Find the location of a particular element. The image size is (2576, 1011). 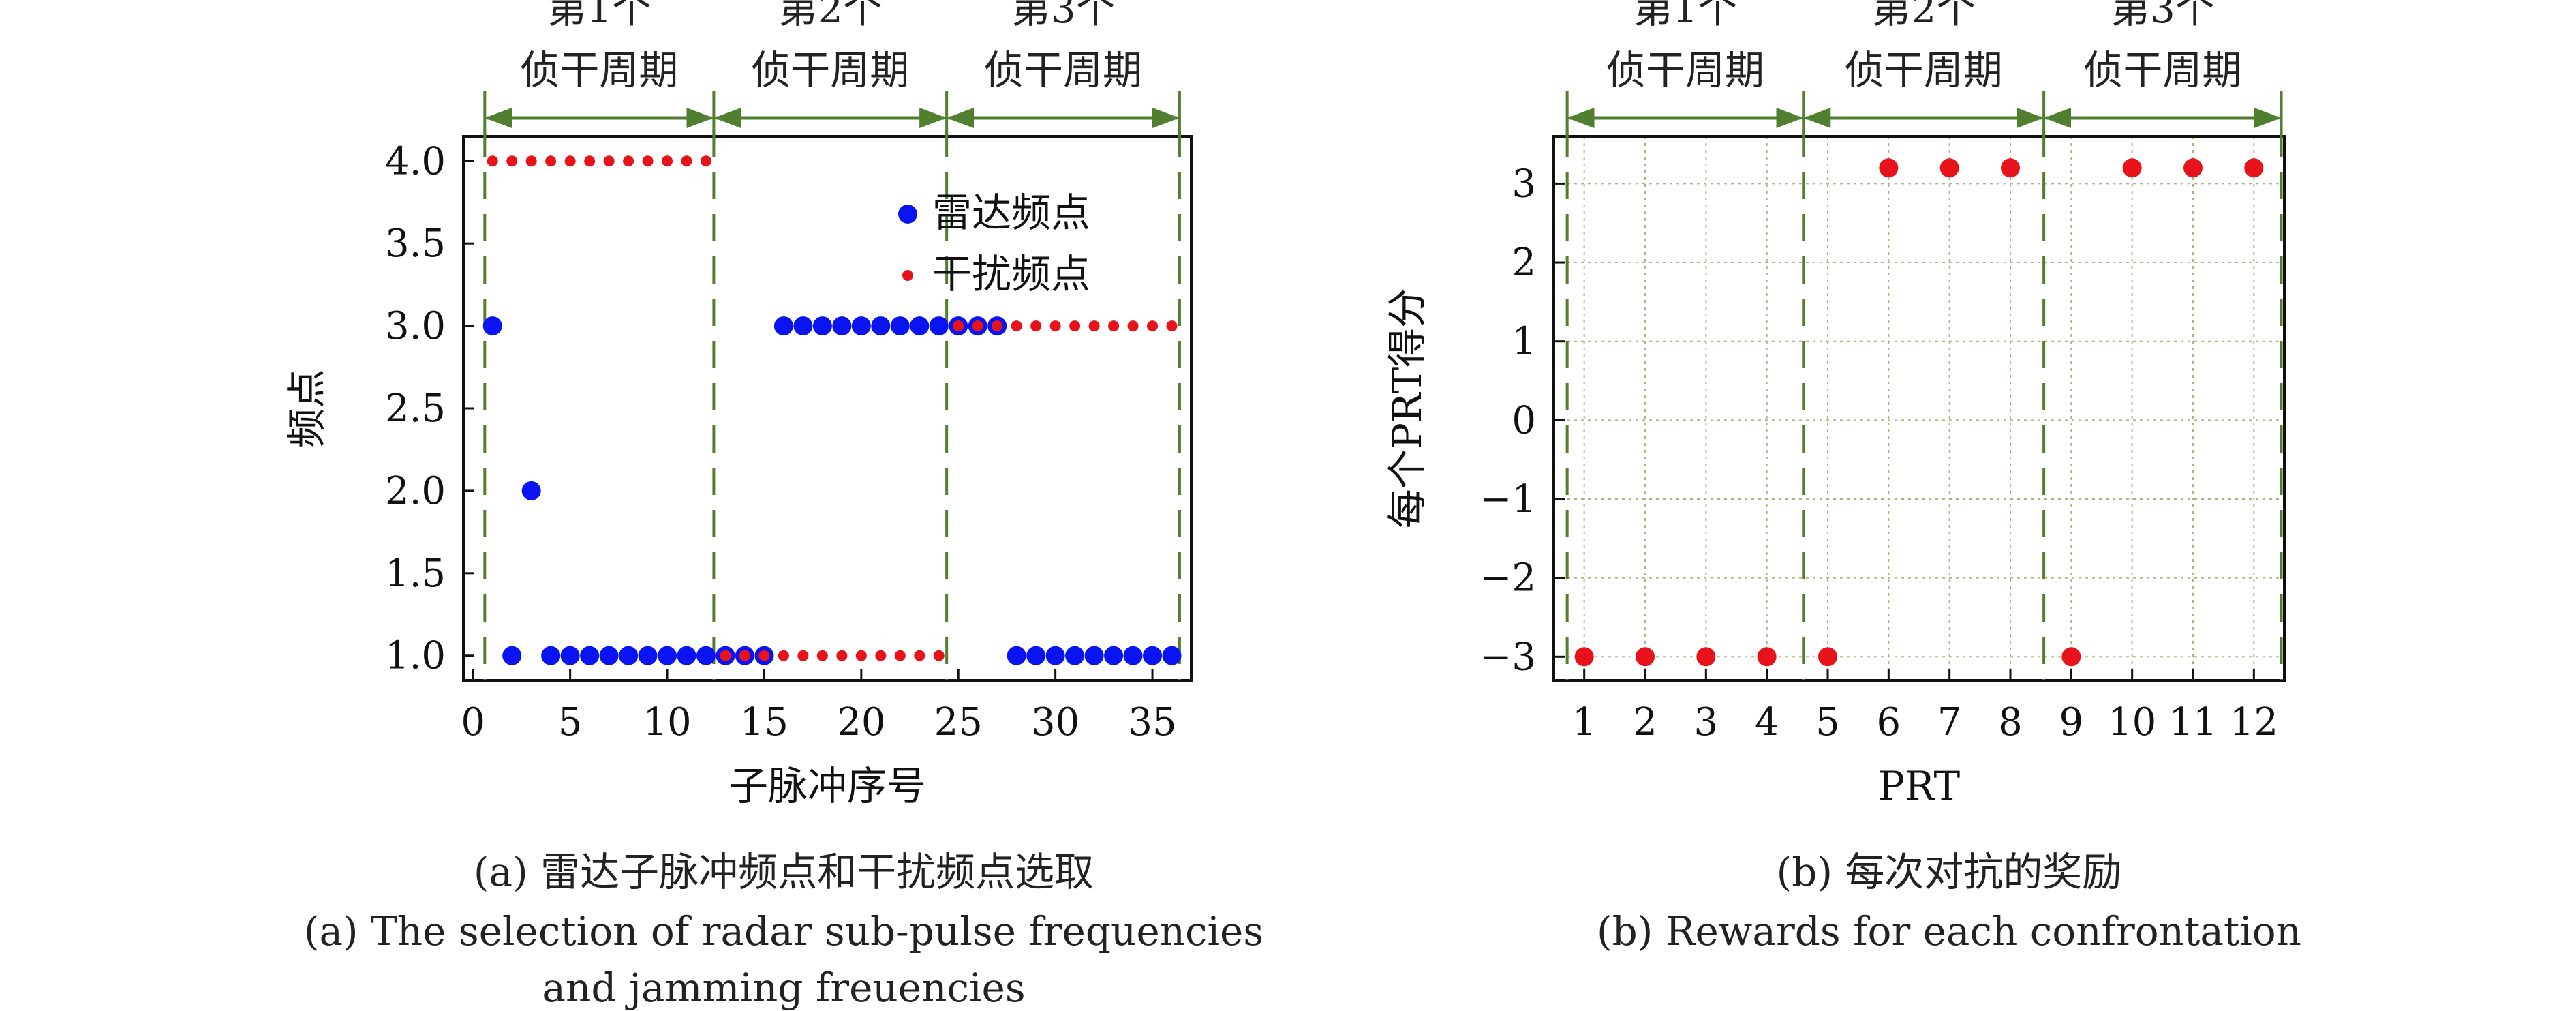

chart-b-xaxis-label: PRT is located at coordinates (1920, 786).